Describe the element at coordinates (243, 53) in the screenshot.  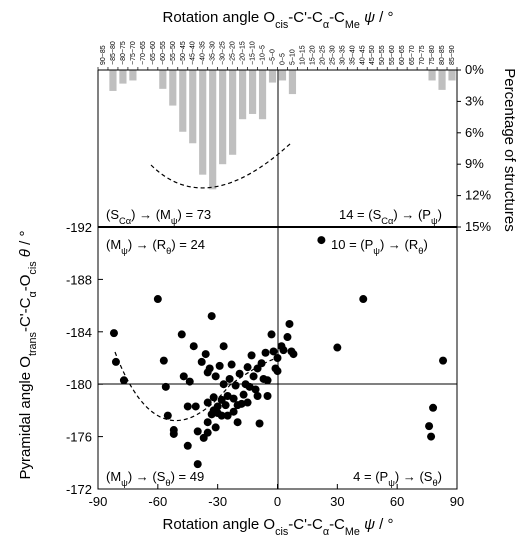
I see `hist-category-label: −20−15` at that location.